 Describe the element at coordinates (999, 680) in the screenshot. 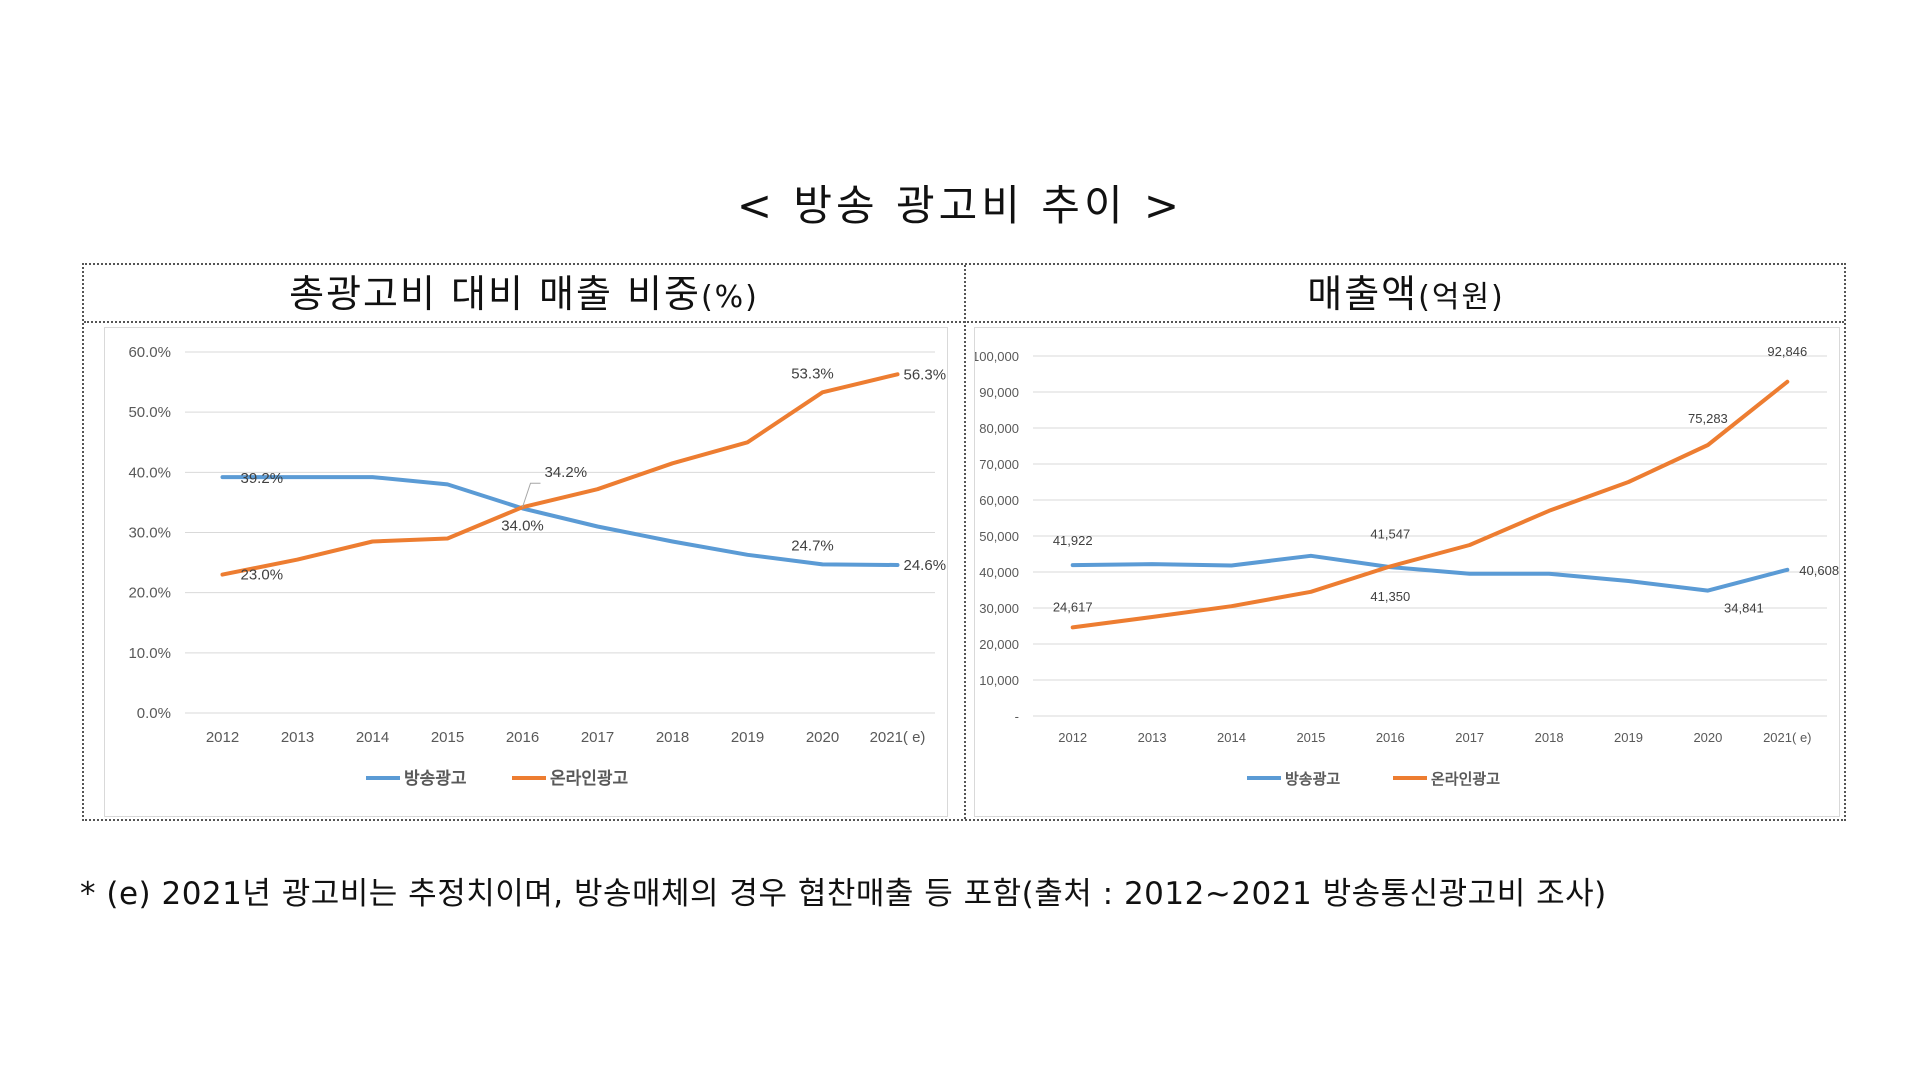

I see `y-tick-label: 10,000` at that location.